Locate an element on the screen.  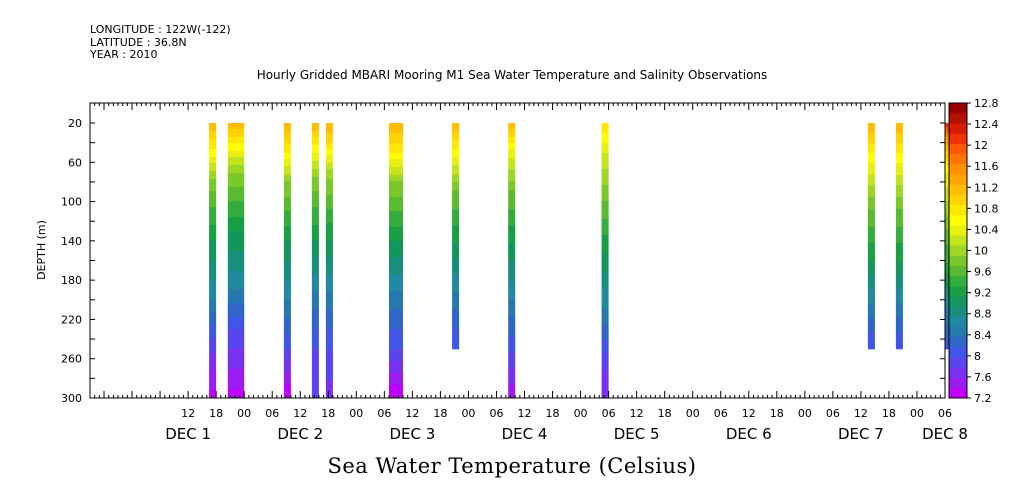
colorbar-label: 10.8 is located at coordinates (986, 208).